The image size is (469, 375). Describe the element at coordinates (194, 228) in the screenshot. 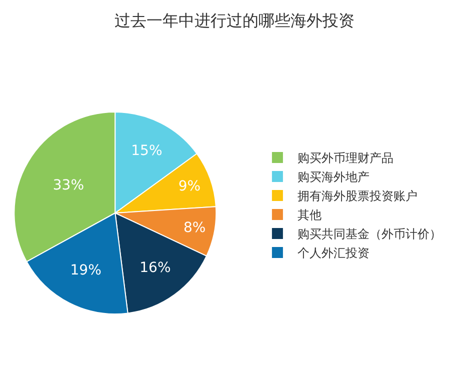

I see `data-label: 8%` at that location.